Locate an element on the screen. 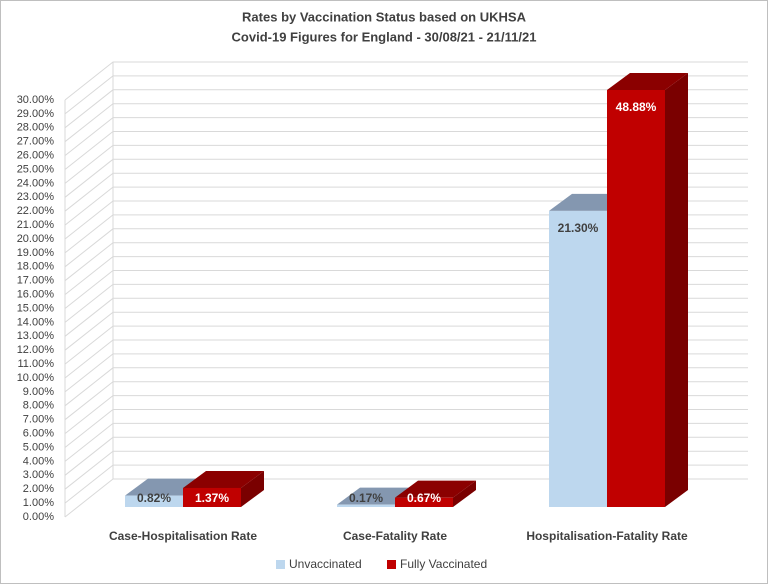  value-label: 48.88% is located at coordinates (636, 107).